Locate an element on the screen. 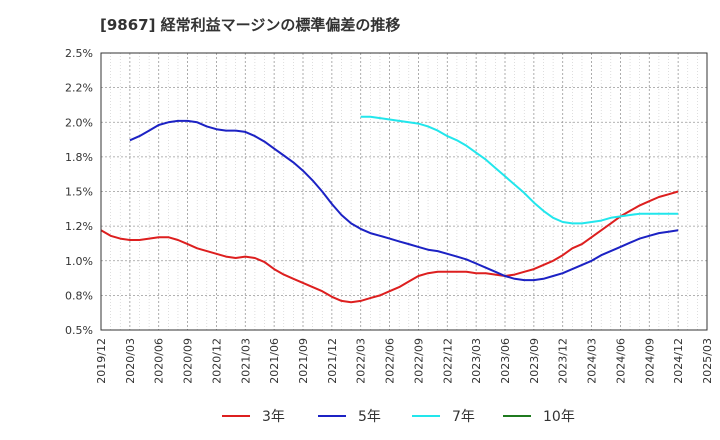 The width and height of the screenshot is (720, 440). x-tick-label: 2024/09 is located at coordinates (649, 361).